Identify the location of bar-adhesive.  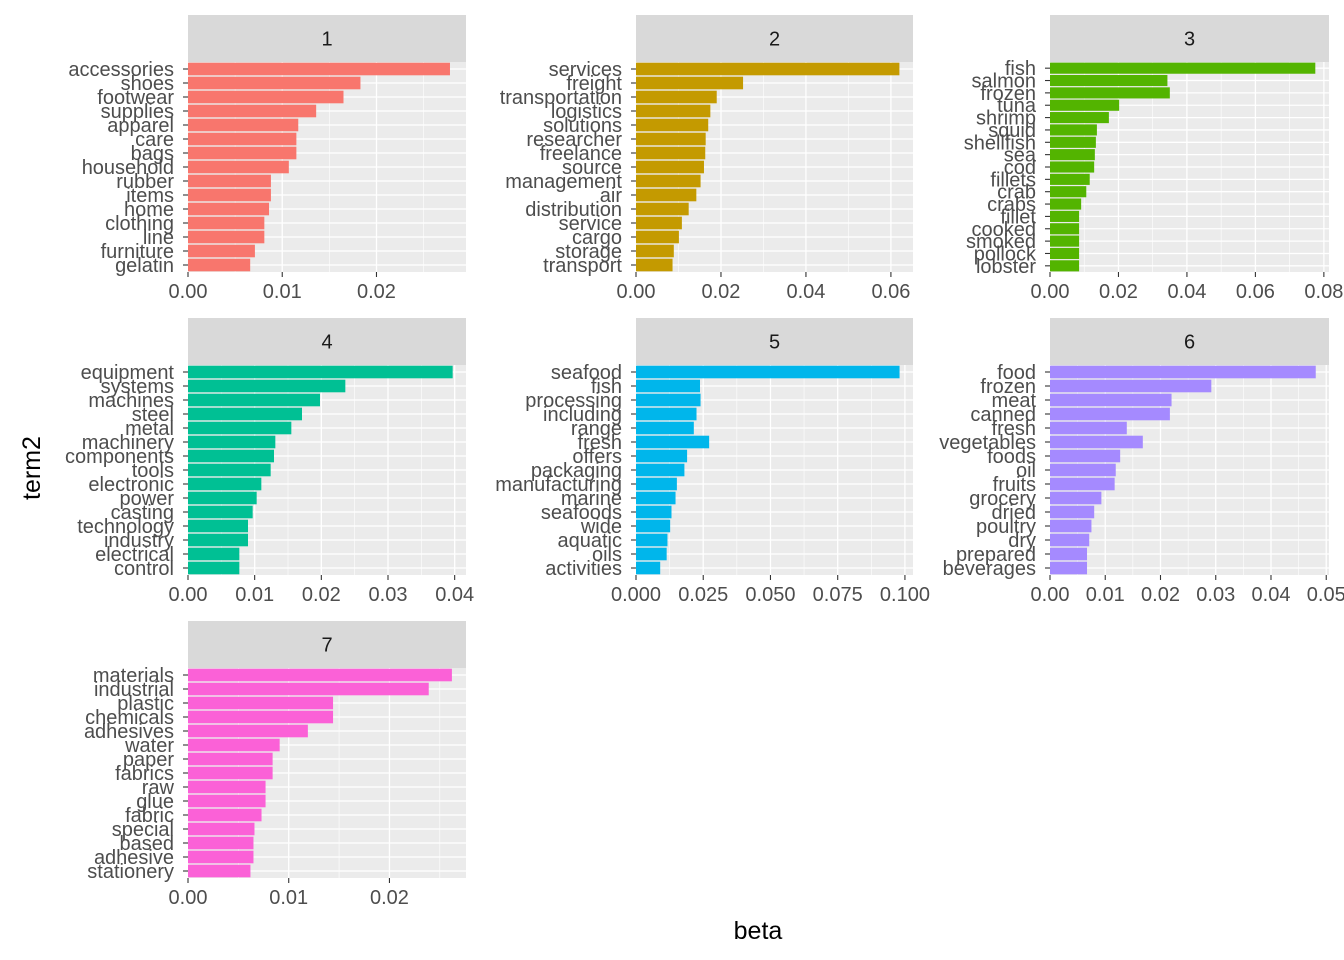
(221, 857).